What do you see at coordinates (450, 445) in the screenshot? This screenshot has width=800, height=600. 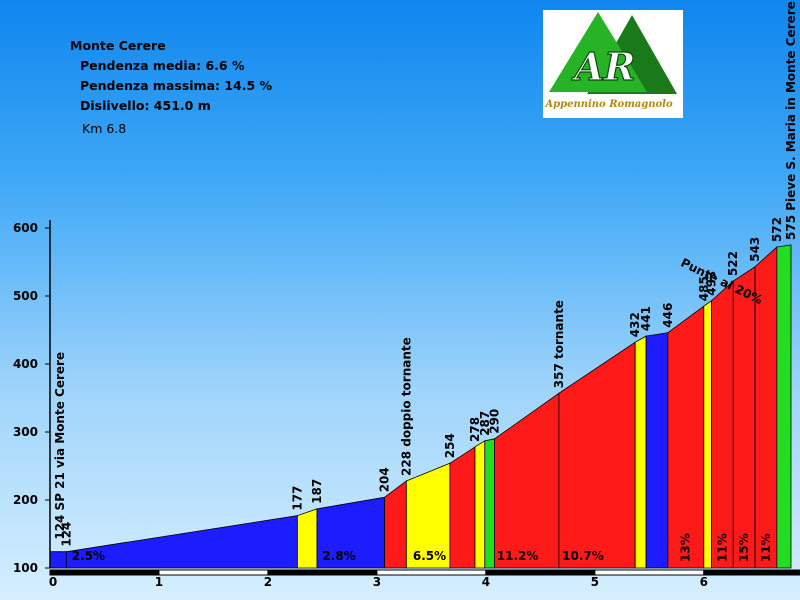 I see `point-label-5: 254` at bounding box center [450, 445].